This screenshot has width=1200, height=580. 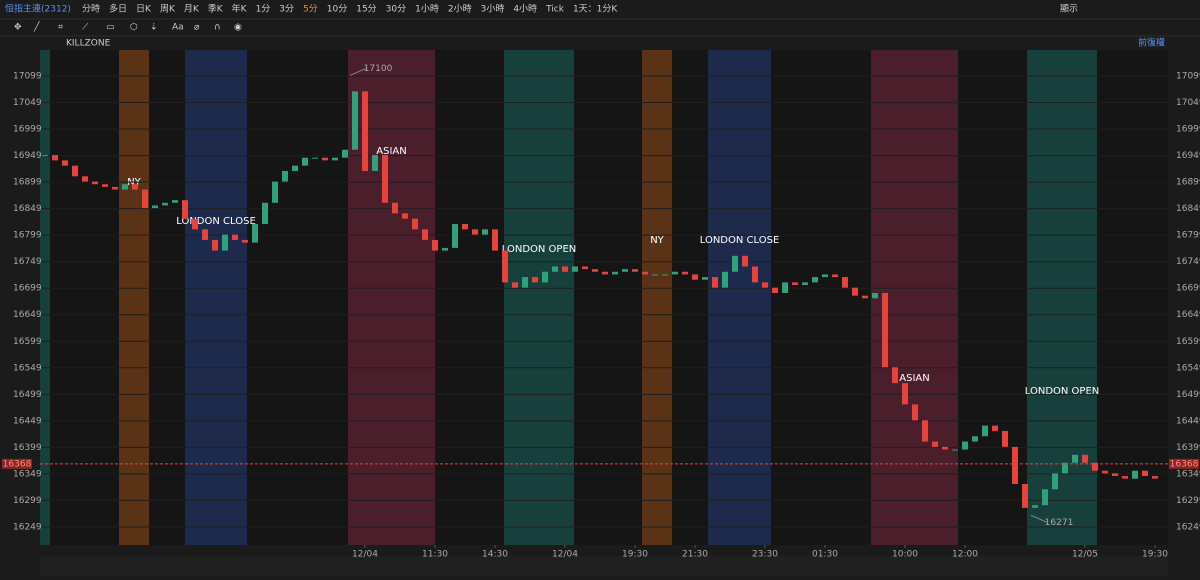 I want to click on period-button: 4小時, so click(x=525, y=9).